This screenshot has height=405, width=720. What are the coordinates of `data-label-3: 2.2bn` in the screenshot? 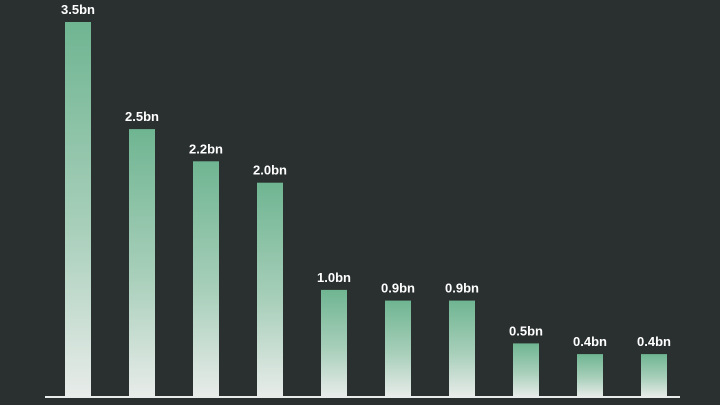 It's located at (206, 148).